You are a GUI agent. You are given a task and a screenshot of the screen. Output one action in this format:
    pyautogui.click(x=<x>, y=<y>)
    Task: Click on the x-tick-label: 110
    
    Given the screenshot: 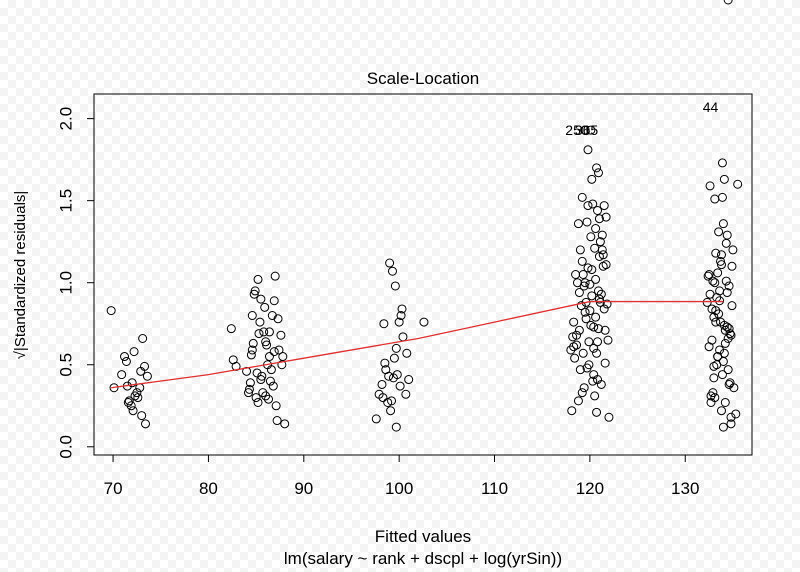 What is the action you would take?
    pyautogui.click(x=494, y=488)
    